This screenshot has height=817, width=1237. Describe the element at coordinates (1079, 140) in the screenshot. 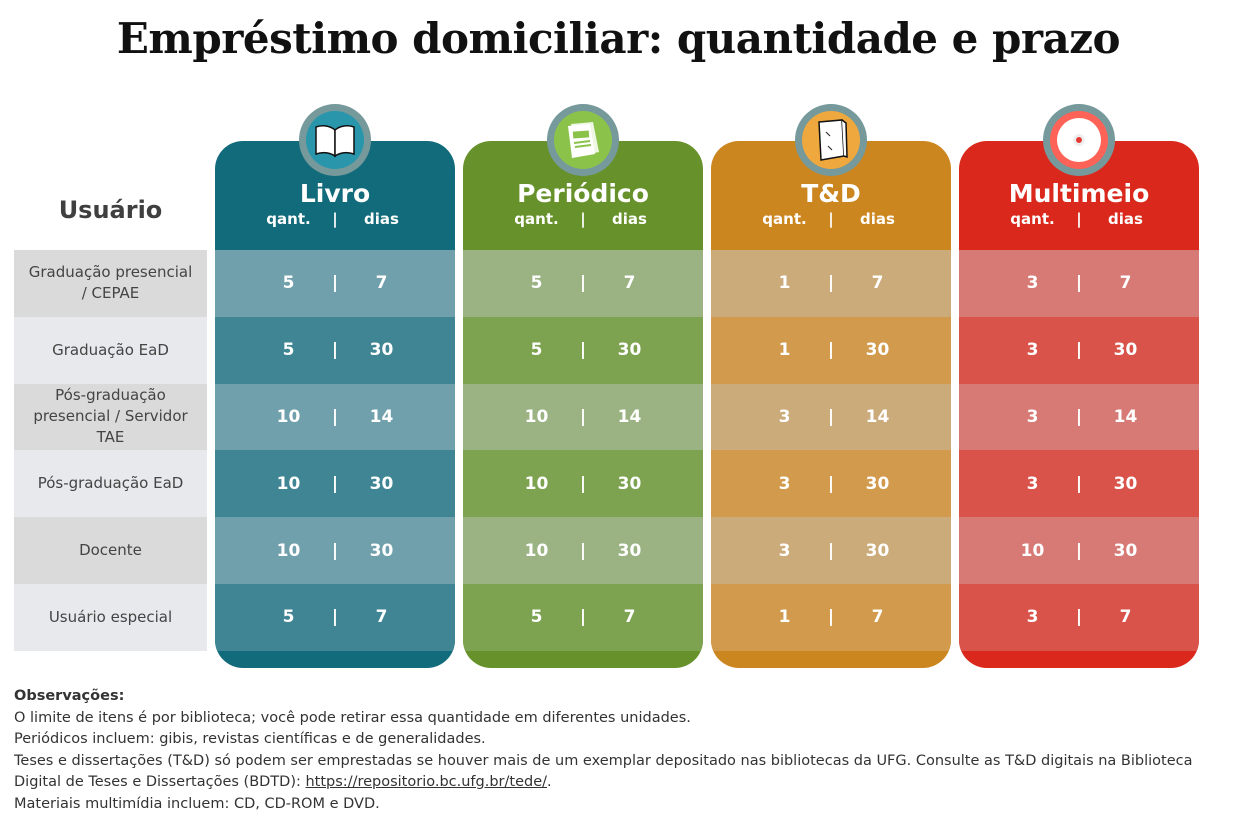

I see `cd-disc-icon` at that location.